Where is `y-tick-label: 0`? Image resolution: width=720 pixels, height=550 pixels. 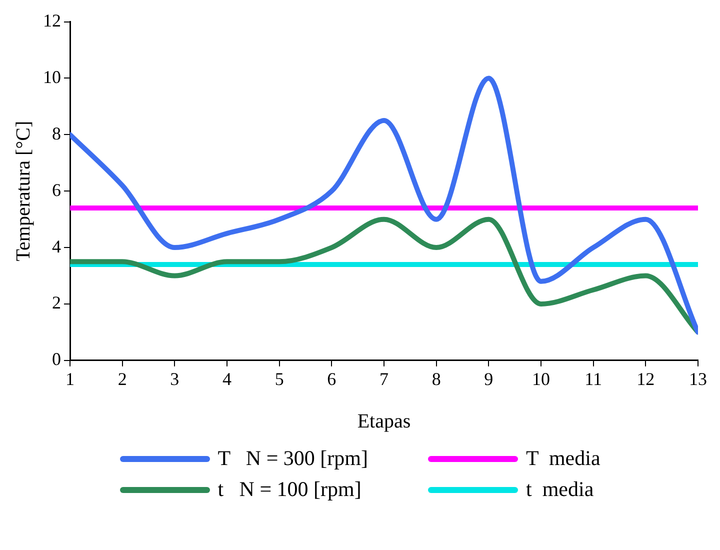 y-tick-label: 0 is located at coordinates (56, 359).